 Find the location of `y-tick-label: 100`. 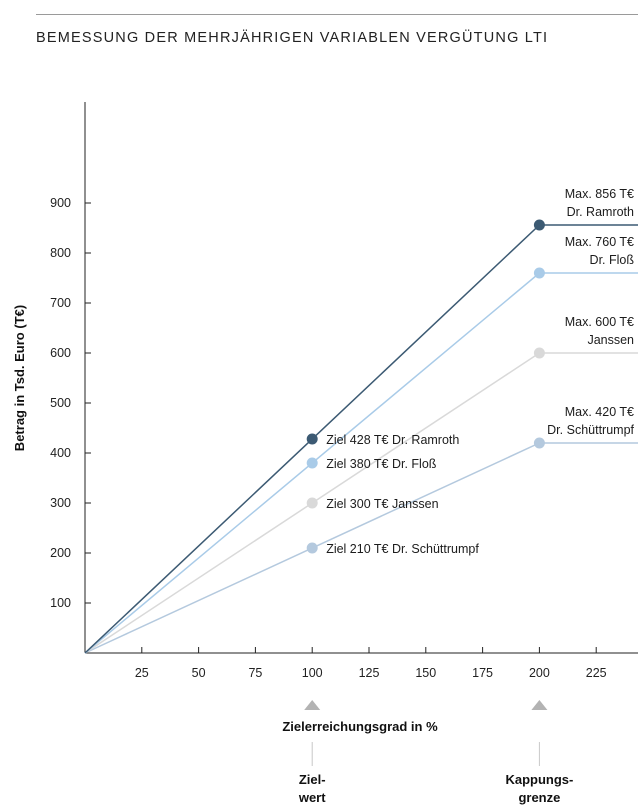

y-tick-label: 100 is located at coordinates (60, 603).